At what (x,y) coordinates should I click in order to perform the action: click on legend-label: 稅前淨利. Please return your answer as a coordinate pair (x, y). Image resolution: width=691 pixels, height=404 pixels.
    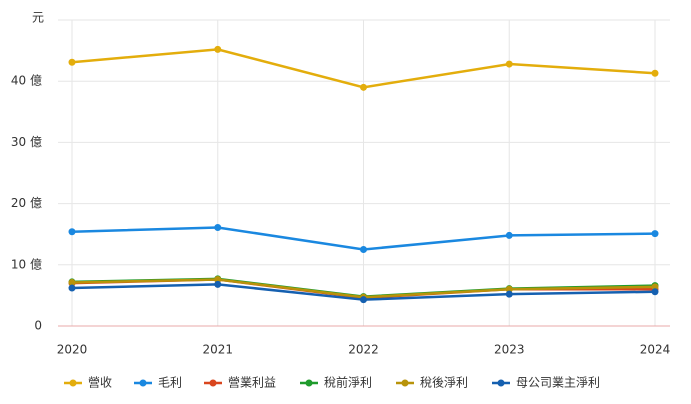
    Looking at the image, I should click on (348, 382).